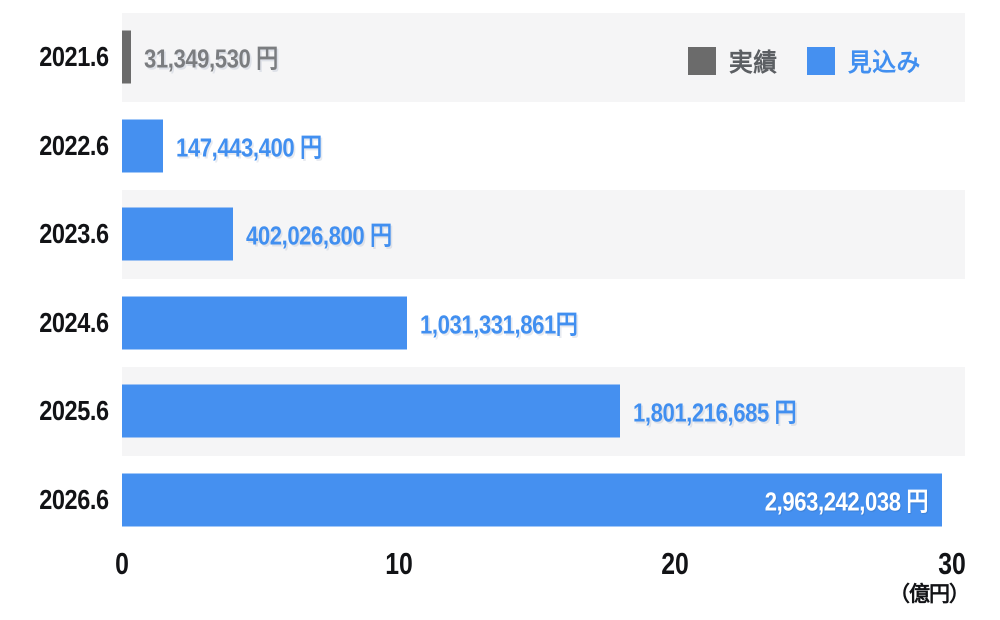 The width and height of the screenshot is (1000, 620). What do you see at coordinates (952, 563) in the screenshot?
I see `x-tick: 30` at bounding box center [952, 563].